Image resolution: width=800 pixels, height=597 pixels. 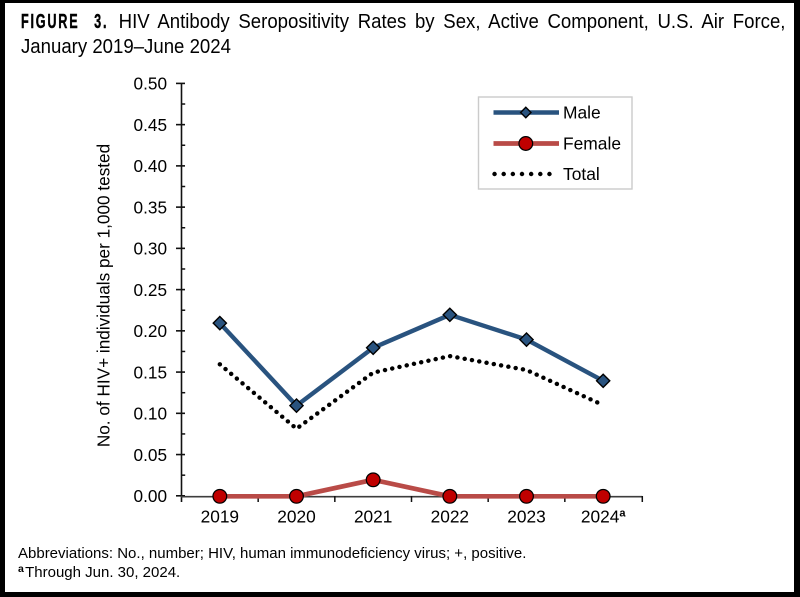 I want to click on svg-text: 0.05, so click(x=150, y=455).